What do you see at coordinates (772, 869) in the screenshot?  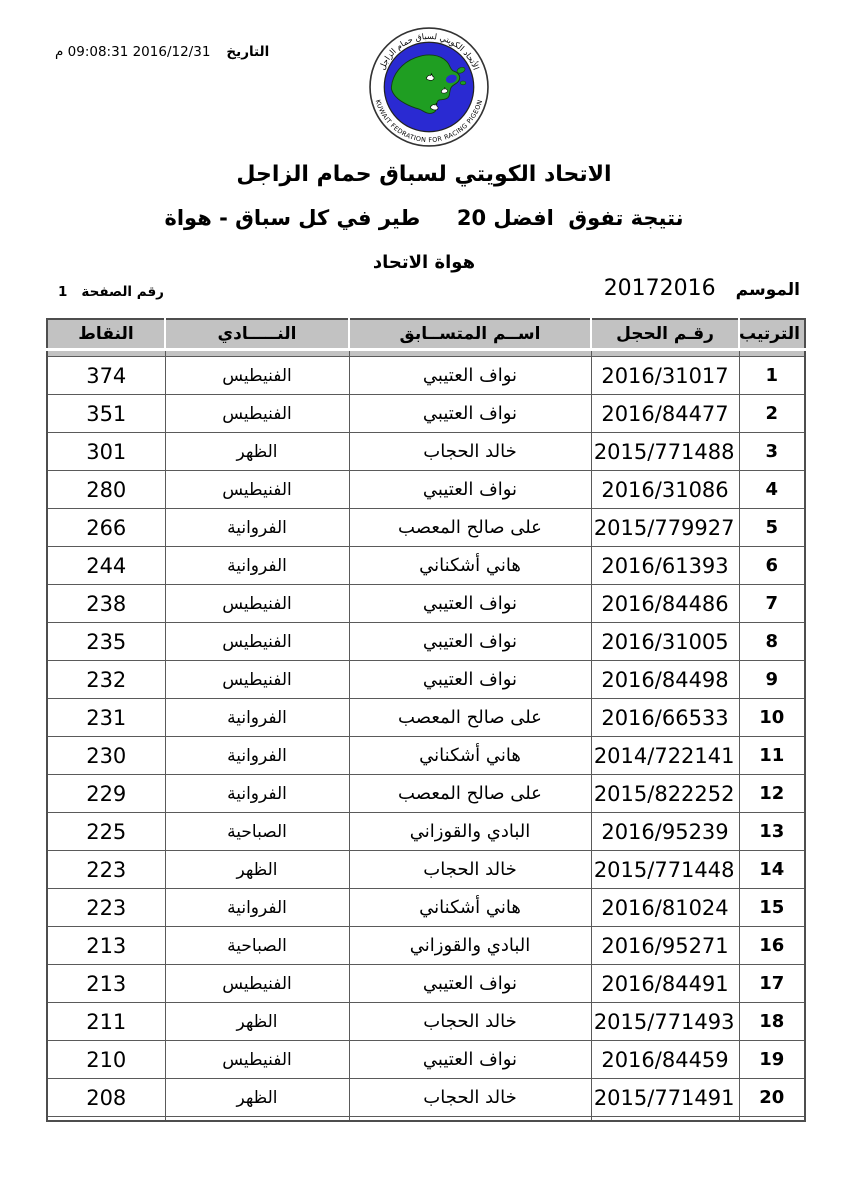 I see `rank-cell: 14` at bounding box center [772, 869].